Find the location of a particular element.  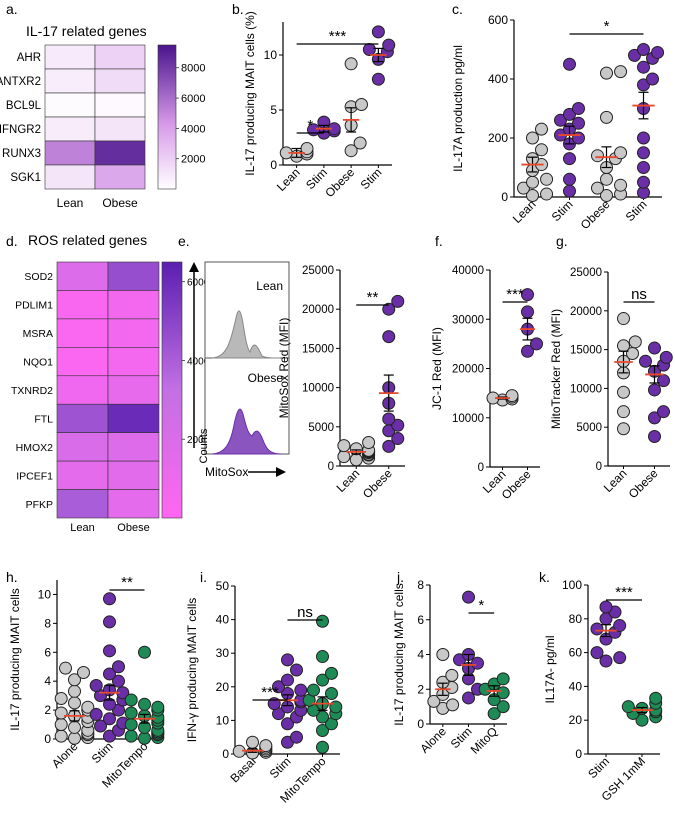

panel-label: j. is located at coordinates (400, 577).